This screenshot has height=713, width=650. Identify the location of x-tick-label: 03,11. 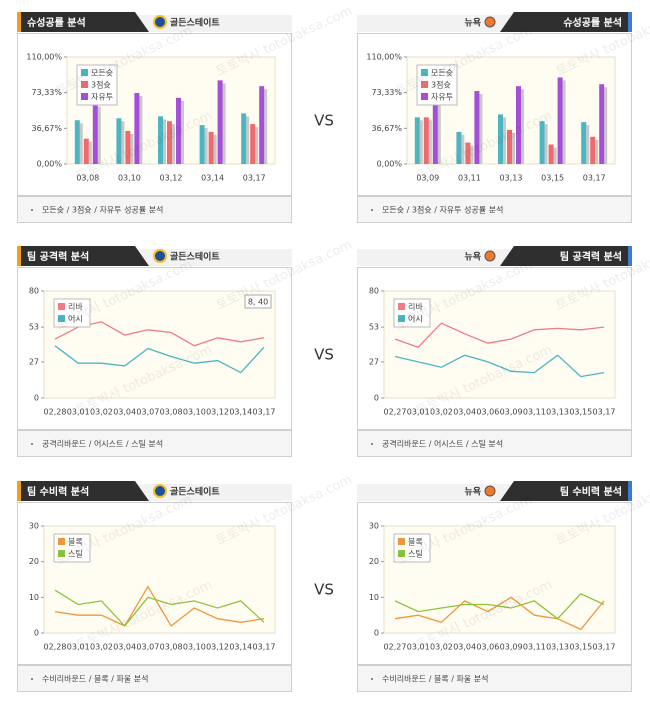
(534, 647).